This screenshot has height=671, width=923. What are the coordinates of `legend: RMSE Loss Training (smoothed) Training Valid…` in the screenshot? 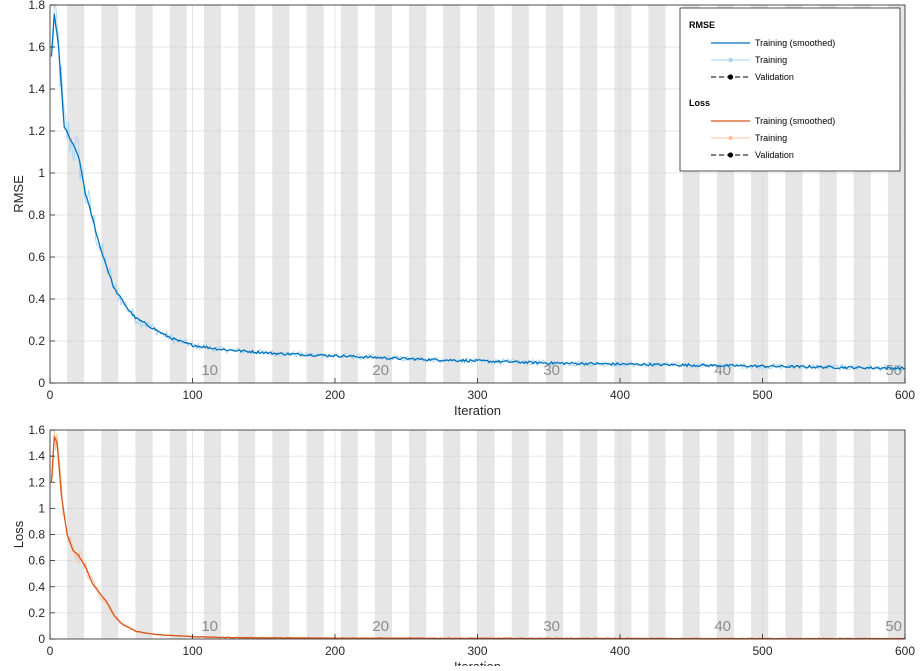 It's located at (790, 89).